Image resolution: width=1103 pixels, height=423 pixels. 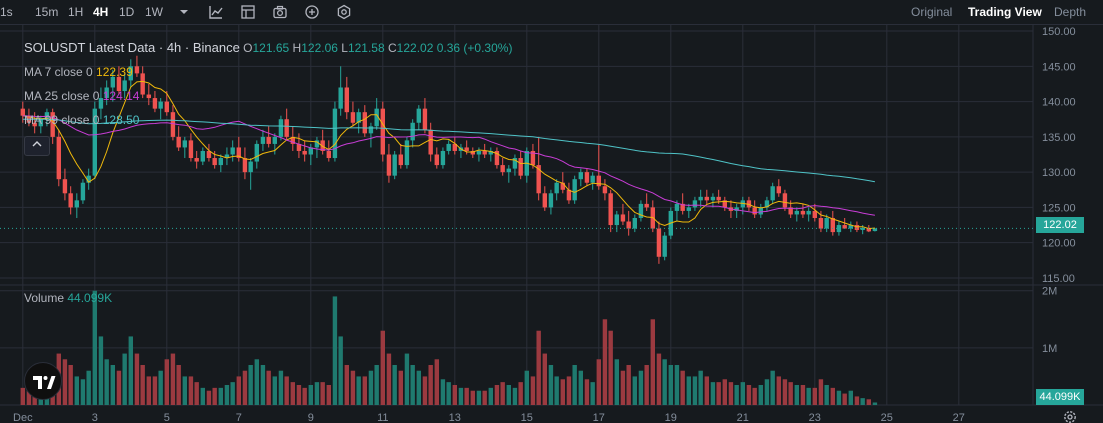 What do you see at coordinates (114, 72) in the screenshot?
I see `ma7-value: 122.39` at bounding box center [114, 72].